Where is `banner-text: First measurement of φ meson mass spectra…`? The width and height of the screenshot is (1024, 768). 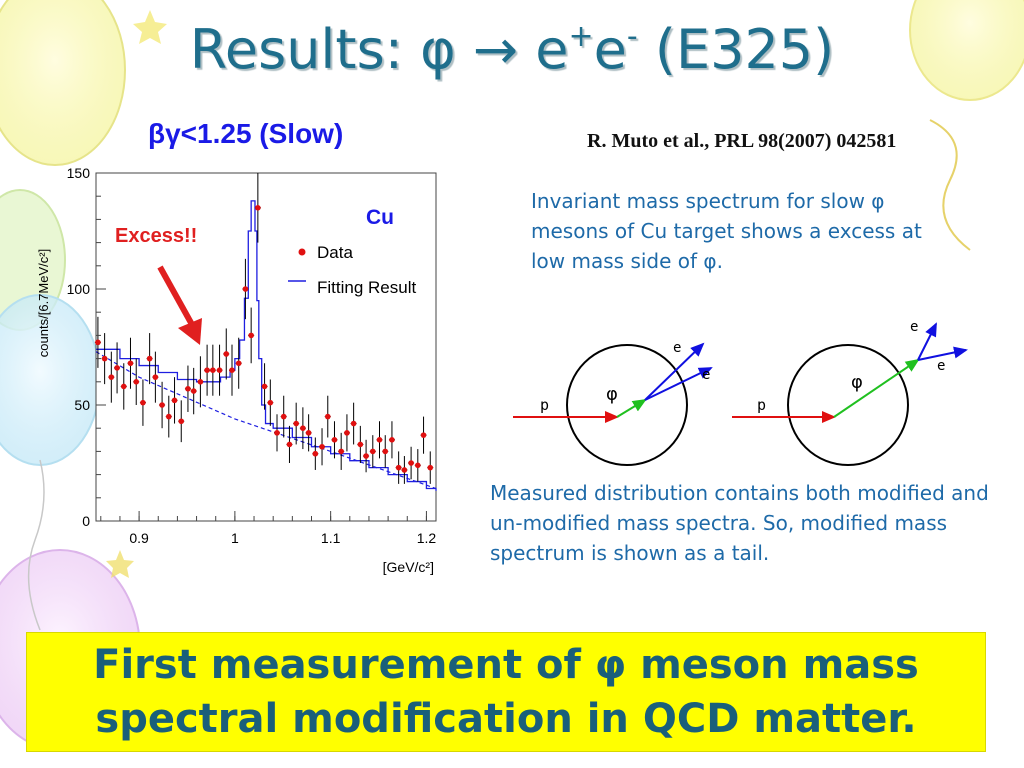
banner-text: First measurement of φ meson mass spectra… is located at coordinates (506, 692).